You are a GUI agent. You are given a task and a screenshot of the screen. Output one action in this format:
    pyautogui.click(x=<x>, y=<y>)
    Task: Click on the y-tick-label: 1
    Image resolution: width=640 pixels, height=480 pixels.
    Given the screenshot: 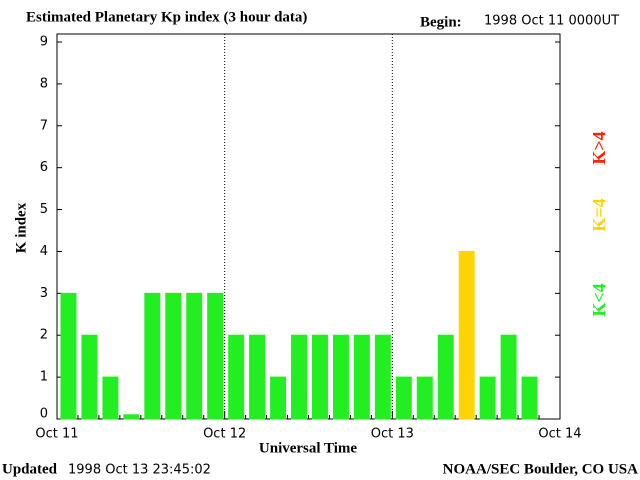 What is the action you would take?
    pyautogui.click(x=44, y=377)
    